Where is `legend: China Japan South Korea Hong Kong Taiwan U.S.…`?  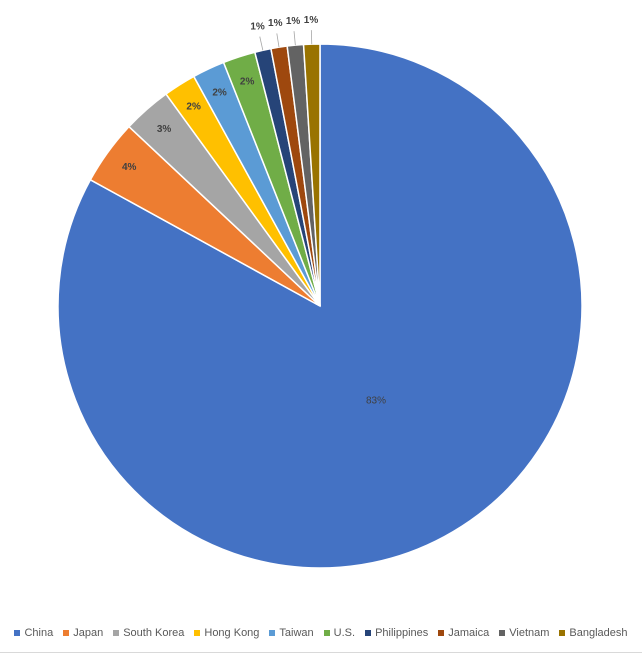 legend: China Japan South Korea Hong Kong Taiwan U.S.… is located at coordinates (321, 633).